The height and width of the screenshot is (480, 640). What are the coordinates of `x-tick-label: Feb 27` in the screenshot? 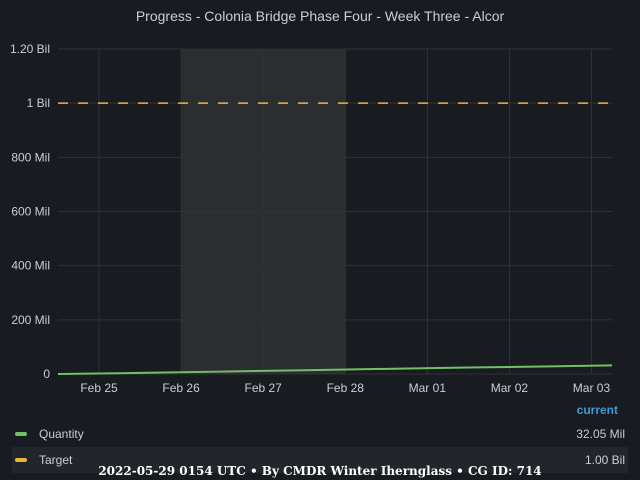 It's located at (264, 388).